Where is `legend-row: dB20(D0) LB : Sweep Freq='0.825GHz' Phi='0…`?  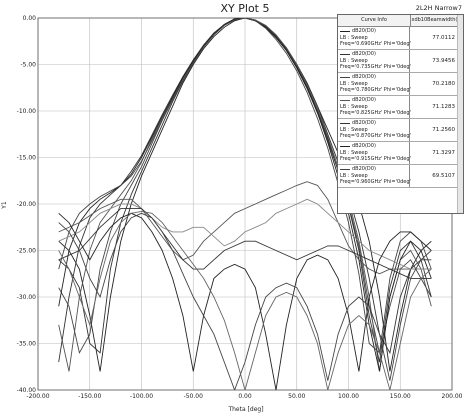 legend-row: dB20(D0) LB : Sweep Freq='0.825GHz' Phi='0… is located at coordinates (400, 107).